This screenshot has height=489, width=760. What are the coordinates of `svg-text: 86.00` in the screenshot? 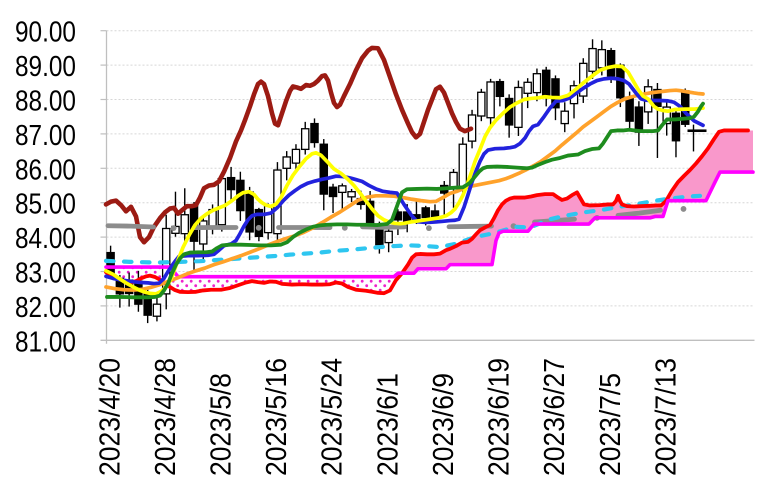 It's located at (45, 170).